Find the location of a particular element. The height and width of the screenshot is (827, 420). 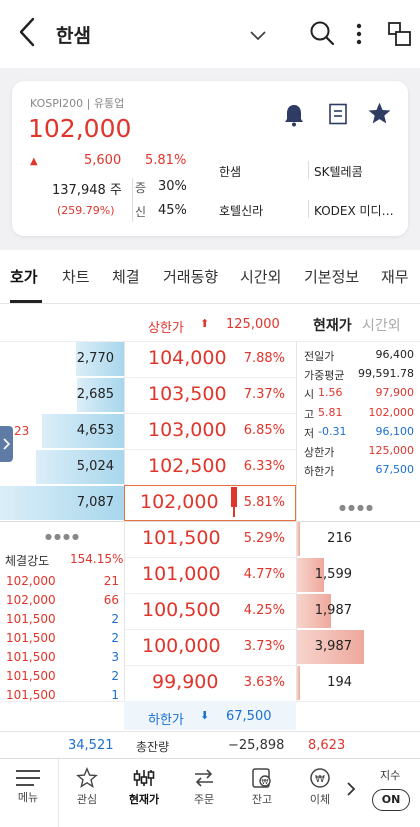

trade-qty: 66 is located at coordinates (111, 600).